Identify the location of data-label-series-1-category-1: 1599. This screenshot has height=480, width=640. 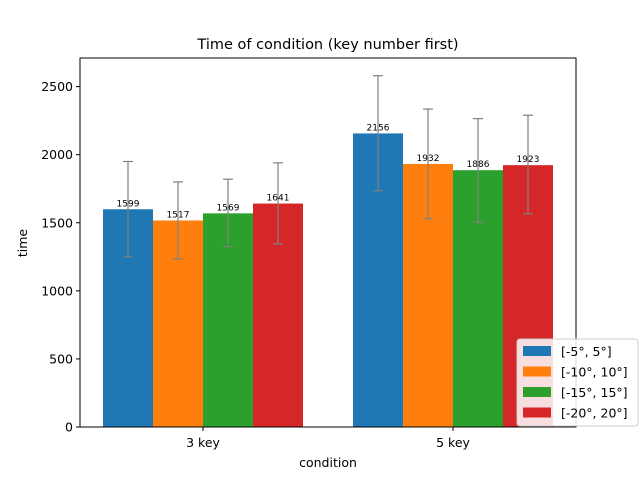
(128, 204).